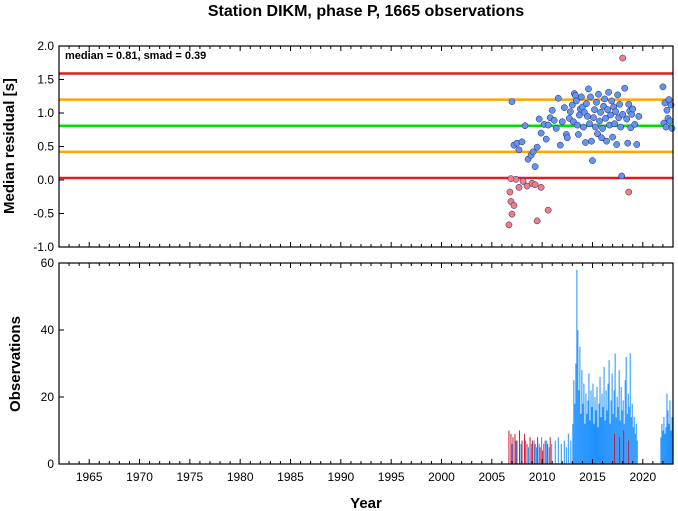 This screenshot has height=511, width=678. I want to click on year-x-tick-label-0: 1965, so click(89, 477).